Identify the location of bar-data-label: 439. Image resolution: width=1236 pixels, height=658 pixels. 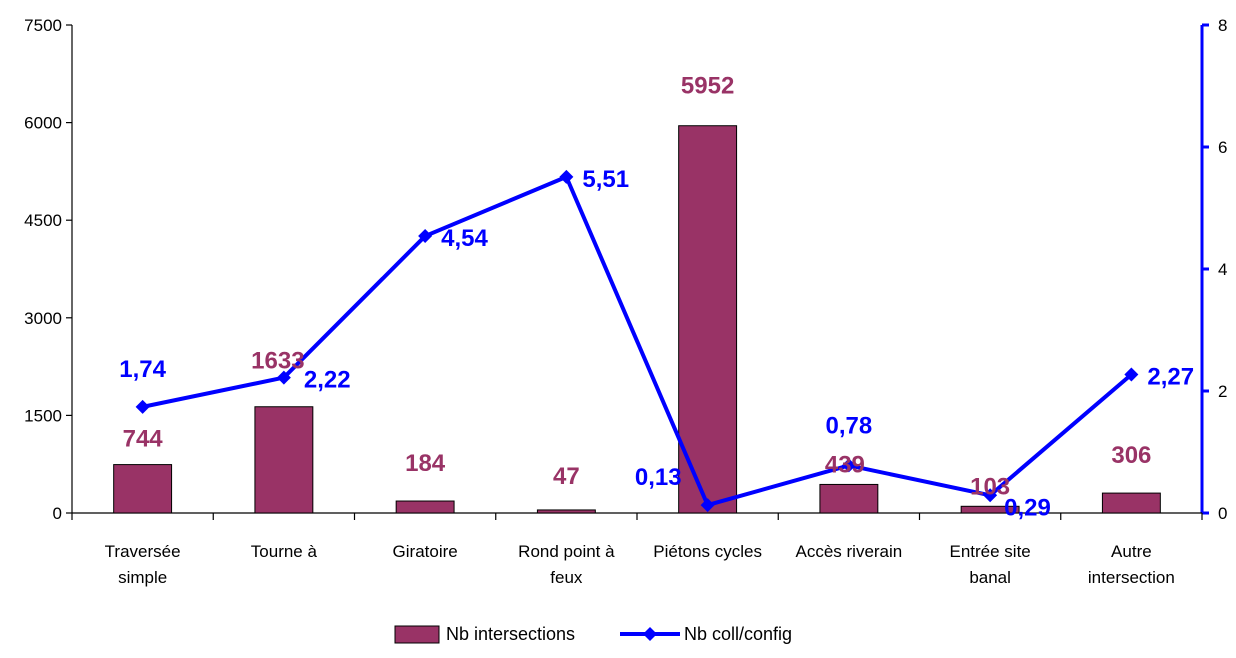
(845, 464).